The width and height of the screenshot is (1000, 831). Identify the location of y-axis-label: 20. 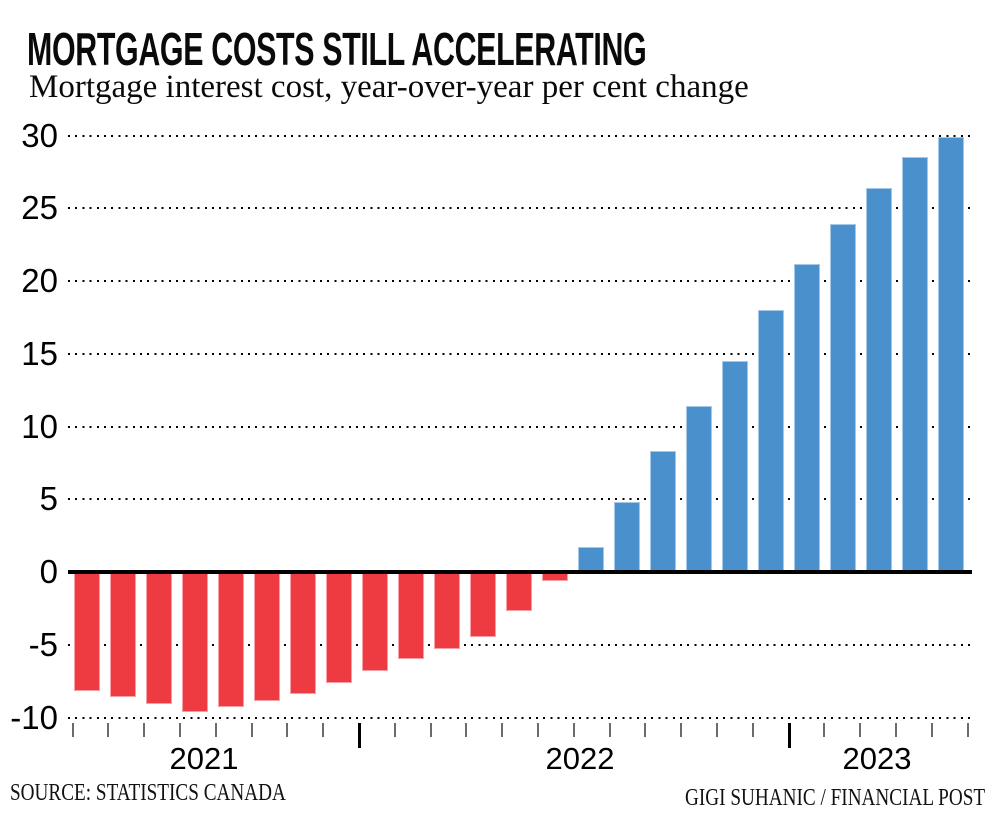
(39, 280).